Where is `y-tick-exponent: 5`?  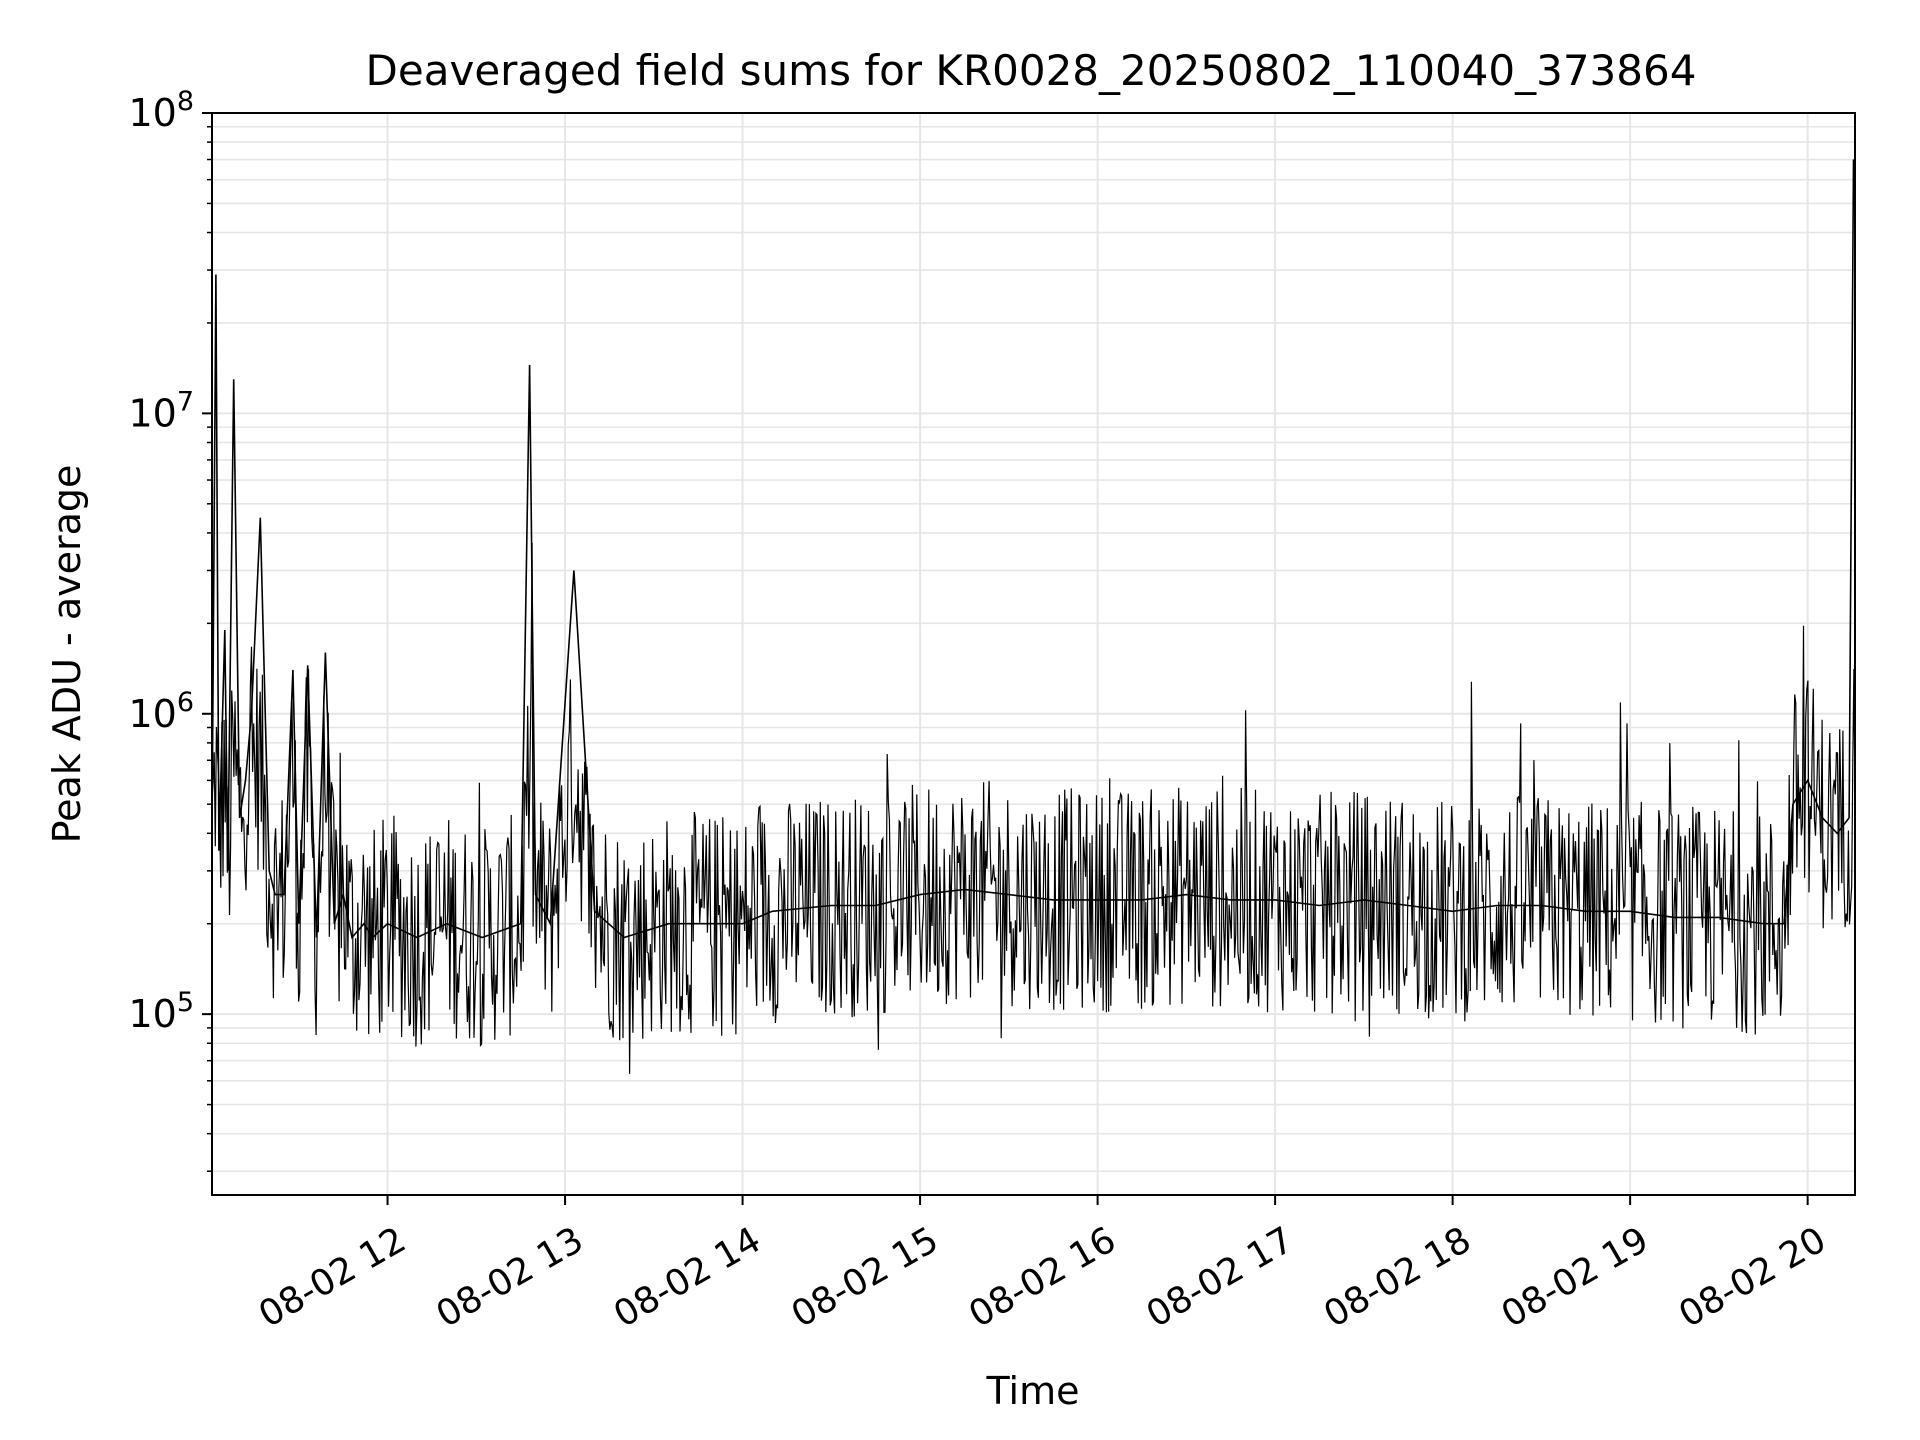
y-tick-exponent: 5 is located at coordinates (185, 1002).